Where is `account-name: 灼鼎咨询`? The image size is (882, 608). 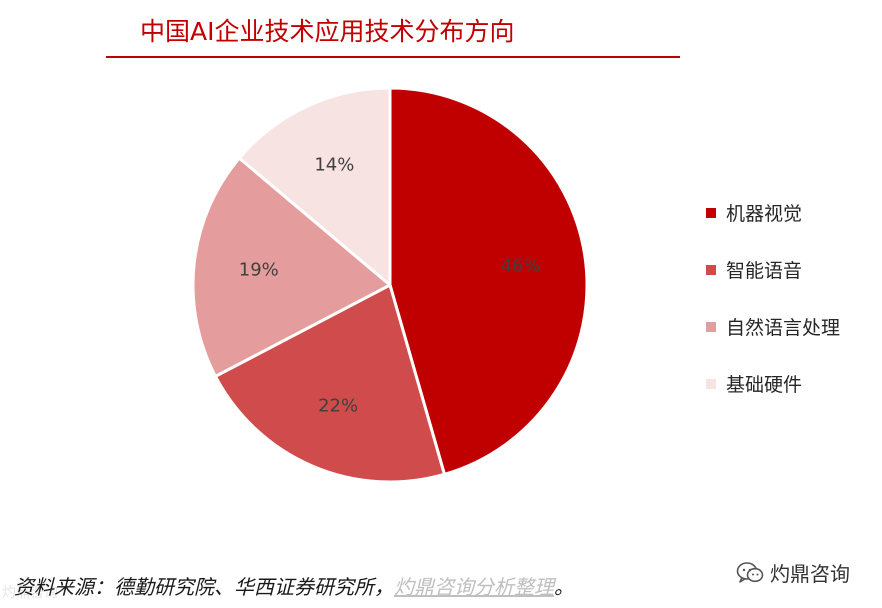
account-name: 灼鼎咨询 is located at coordinates (810, 574).